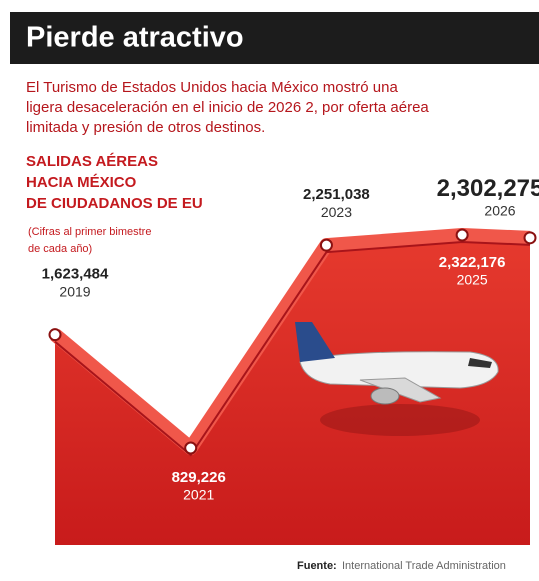  Describe the element at coordinates (92, 161) in the screenshot. I see `series-label: SALIDAS AÉREAS` at that location.